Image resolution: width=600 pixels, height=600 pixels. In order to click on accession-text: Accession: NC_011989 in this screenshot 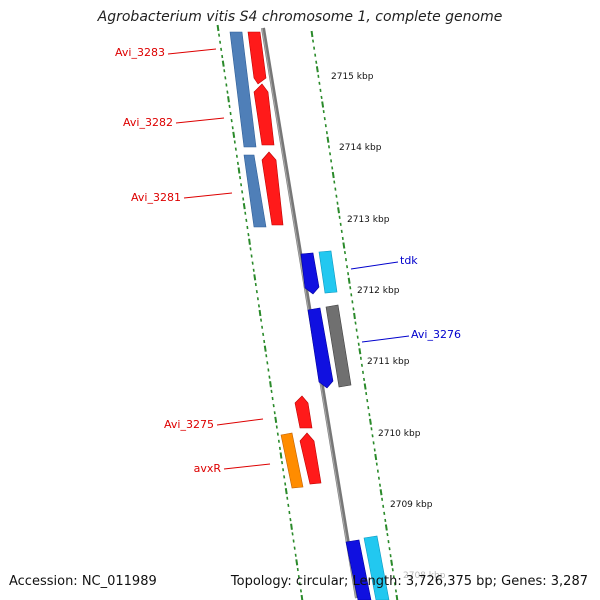, I will do `click(83, 581)`.